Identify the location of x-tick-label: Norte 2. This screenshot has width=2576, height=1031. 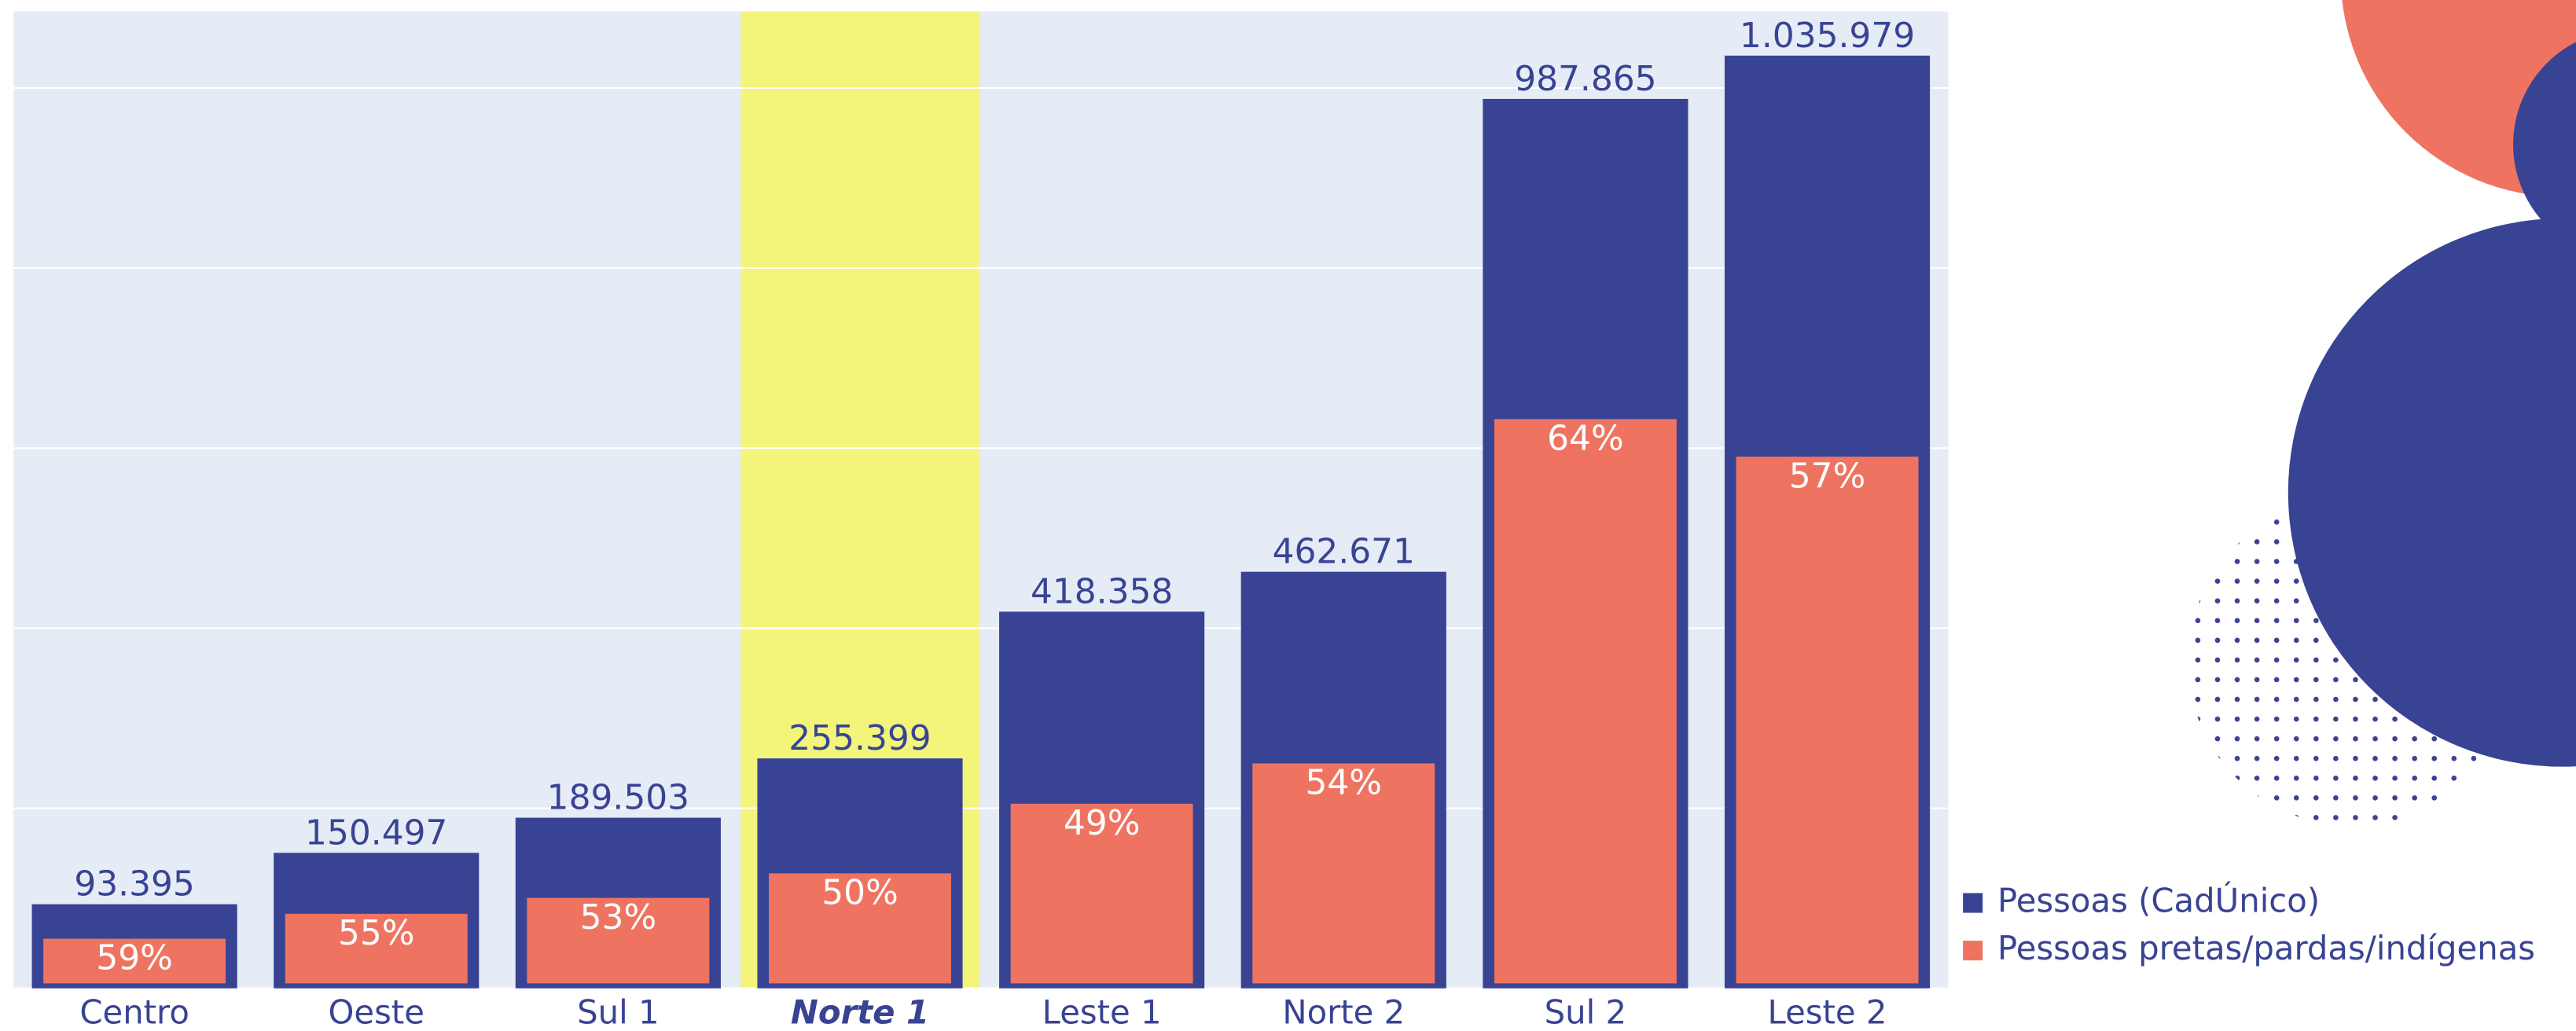
(1343, 1012).